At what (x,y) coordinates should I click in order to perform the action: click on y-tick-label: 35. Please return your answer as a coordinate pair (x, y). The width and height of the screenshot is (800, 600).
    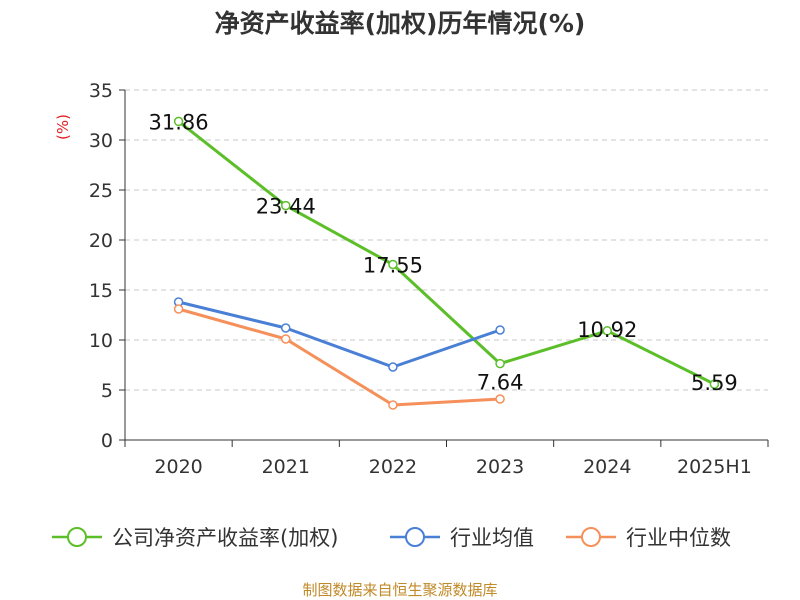
    Looking at the image, I should click on (101, 91).